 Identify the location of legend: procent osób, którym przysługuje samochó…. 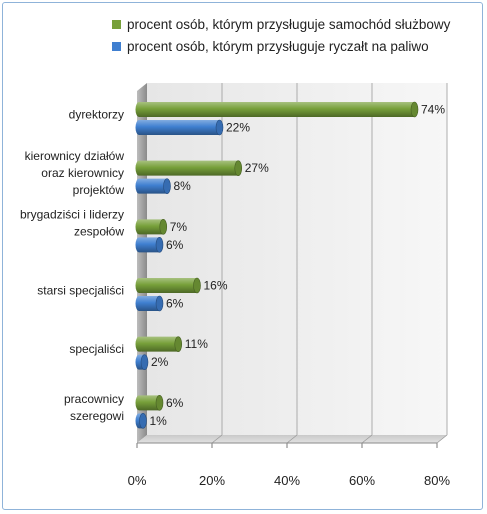
(281, 35).